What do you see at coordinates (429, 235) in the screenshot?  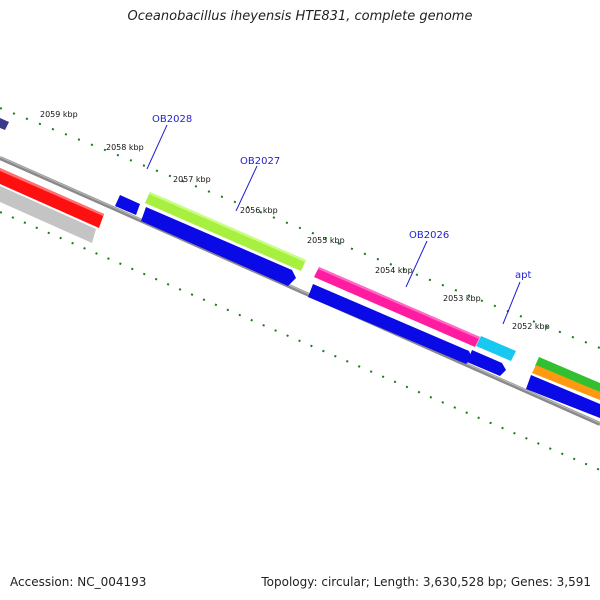 I see `gene-label-ob2026: OB2026` at bounding box center [429, 235].